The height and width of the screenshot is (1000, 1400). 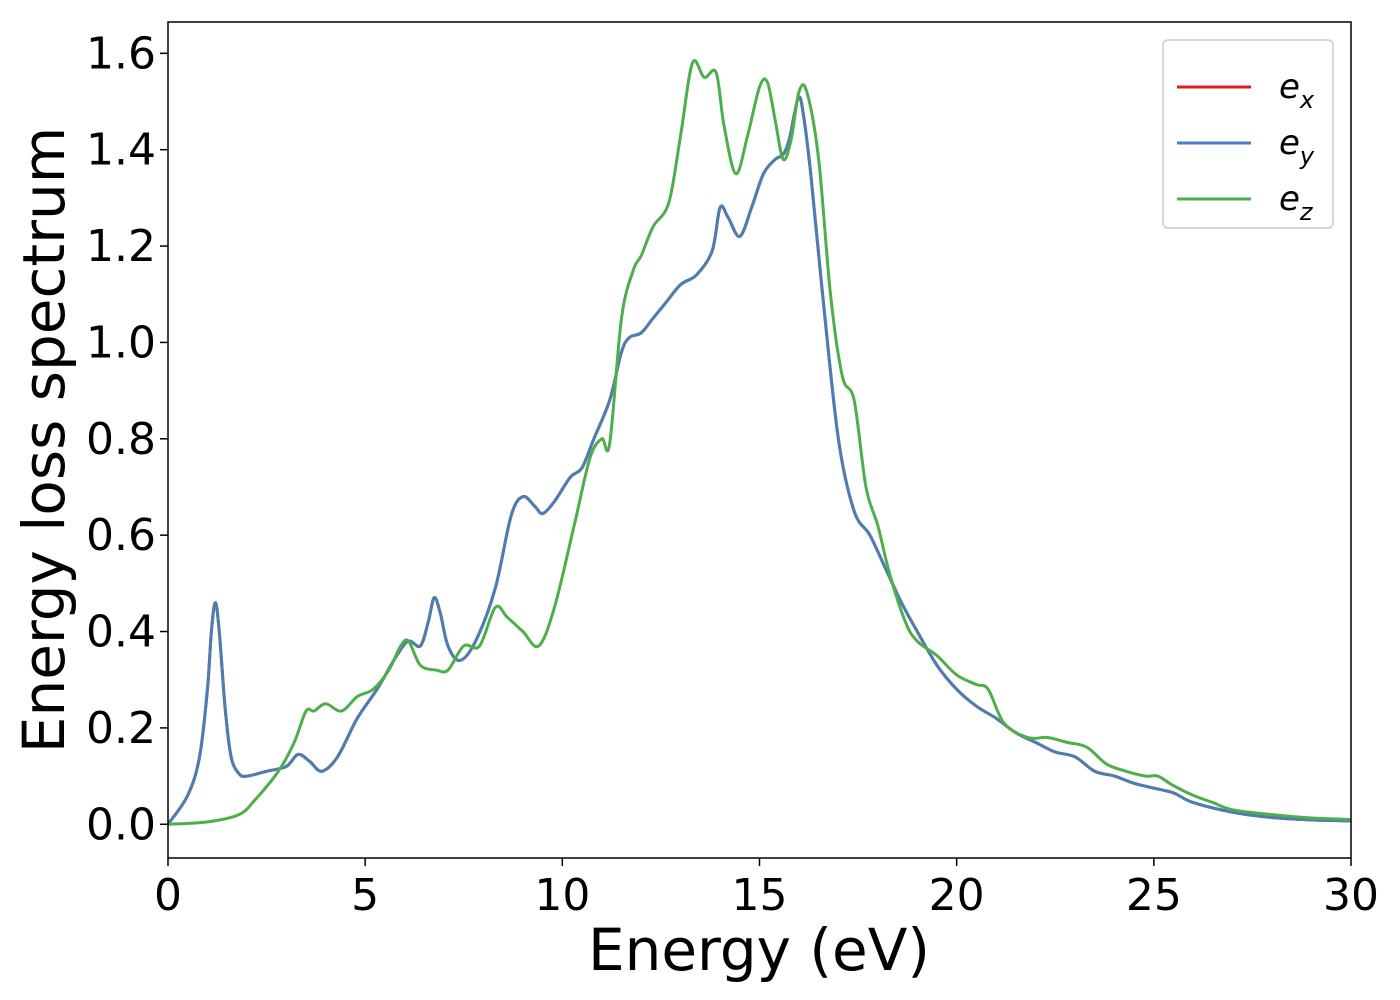 I want to click on x-axis-title: Energy (eV), so click(x=759, y=950).